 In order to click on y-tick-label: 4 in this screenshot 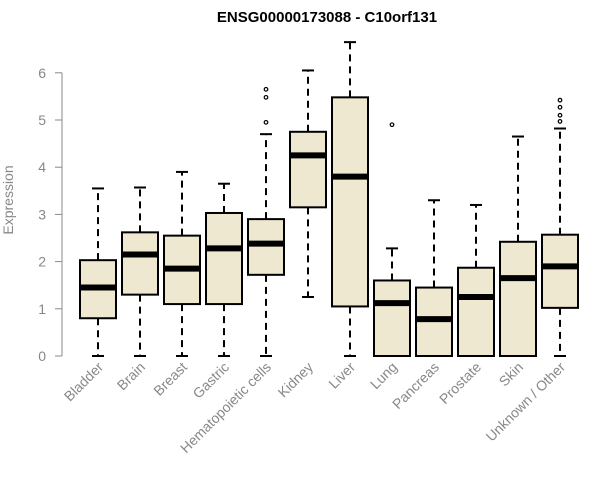, I will do `click(42, 167)`.